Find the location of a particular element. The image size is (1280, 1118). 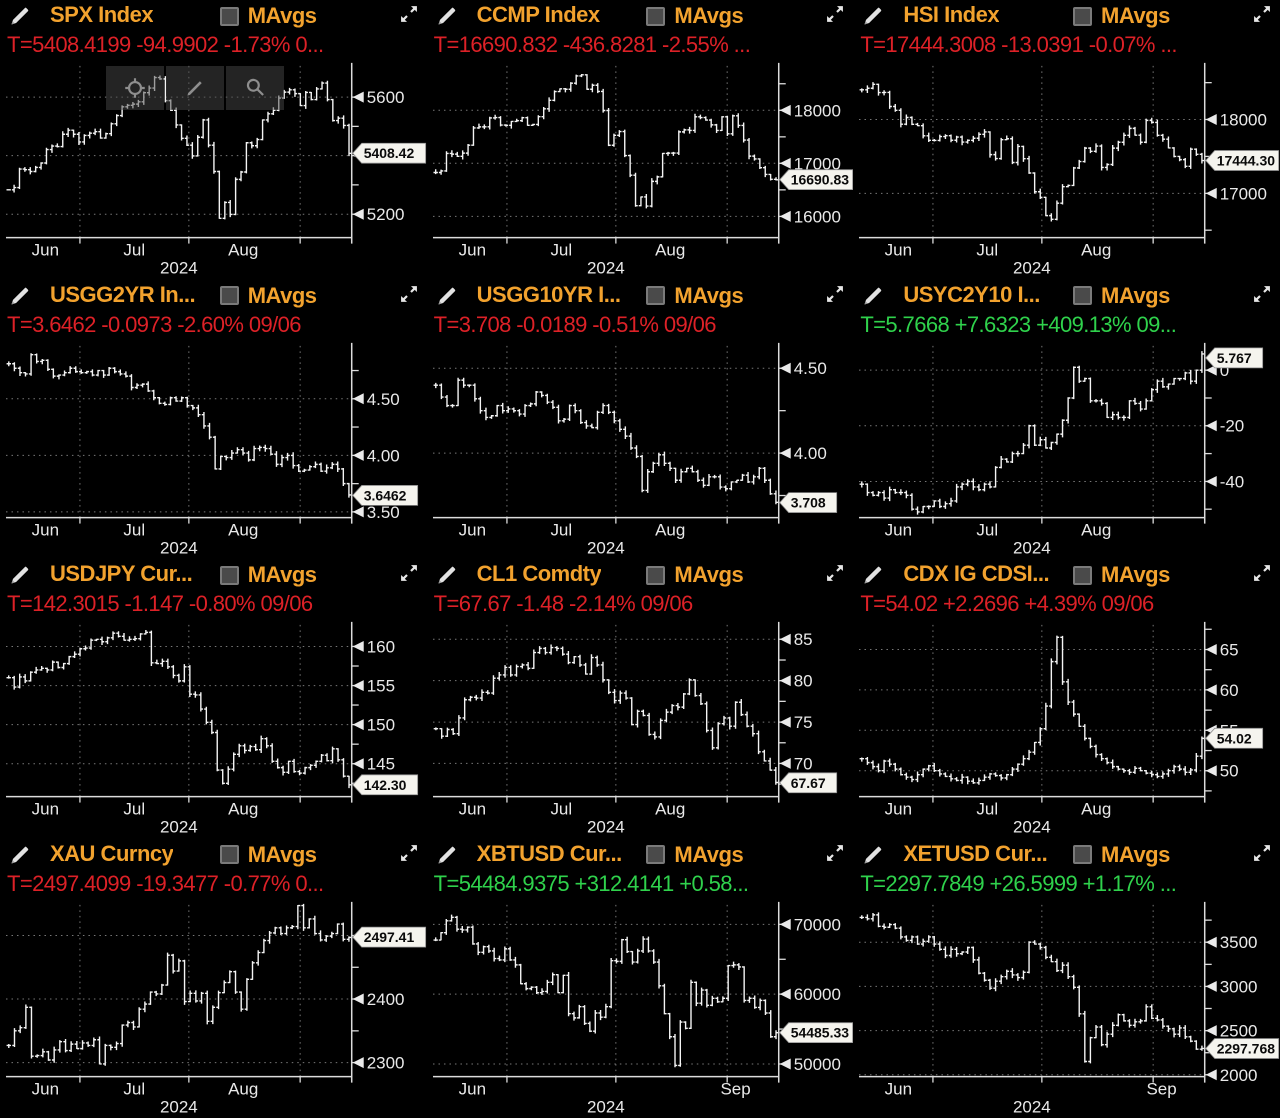

svg-text: 60 is located at coordinates (1229, 690).